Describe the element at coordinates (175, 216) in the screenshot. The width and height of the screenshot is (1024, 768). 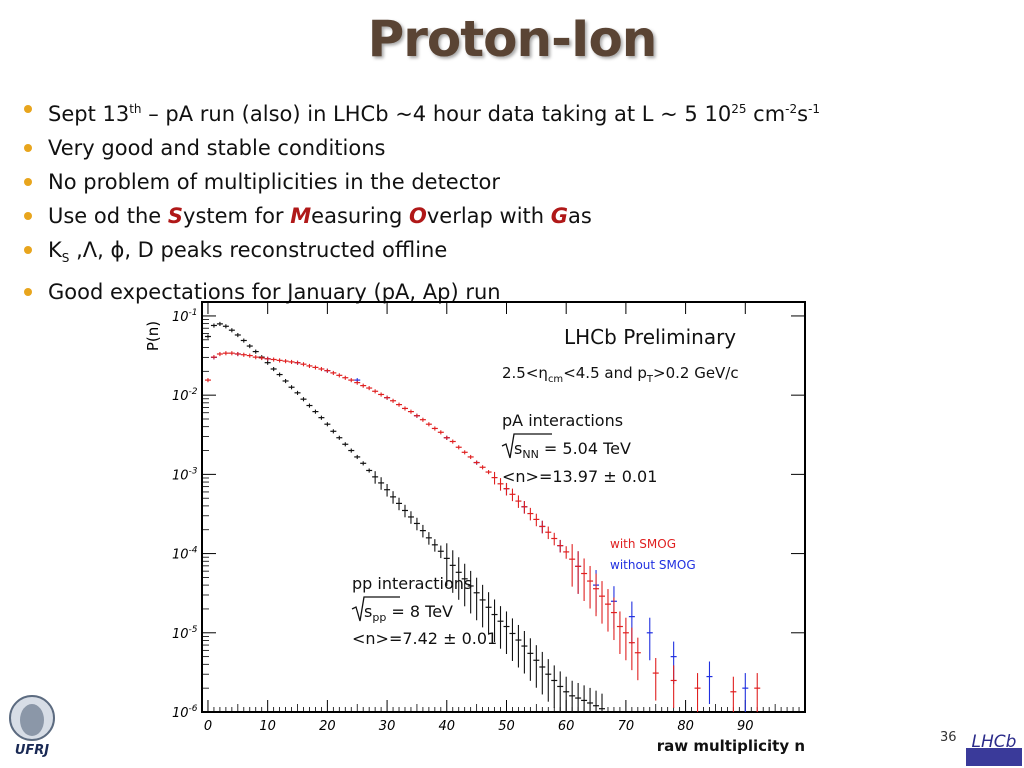
I see `bullet-emphasis: S` at that location.